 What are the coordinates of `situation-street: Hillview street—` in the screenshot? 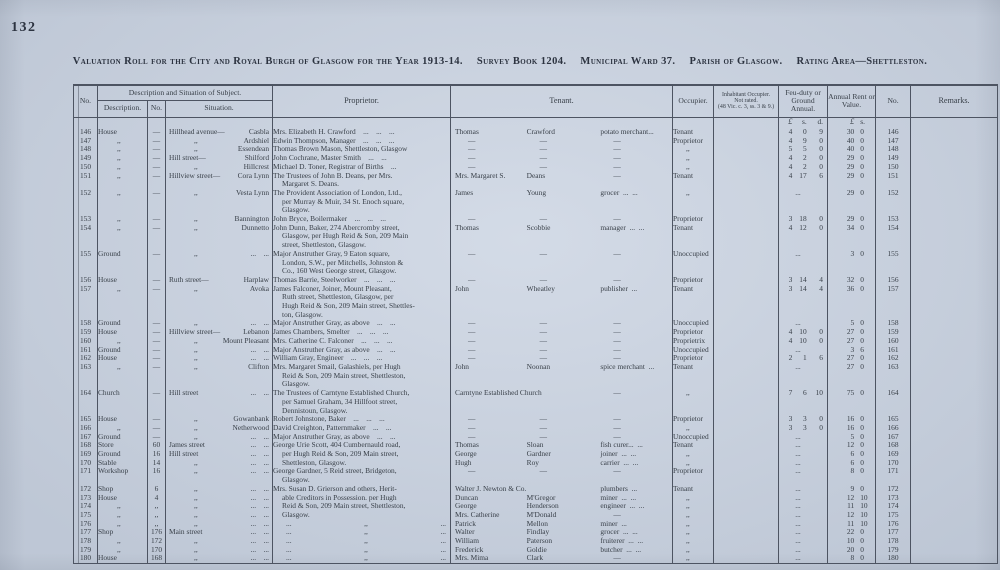 It's located at (195, 175).